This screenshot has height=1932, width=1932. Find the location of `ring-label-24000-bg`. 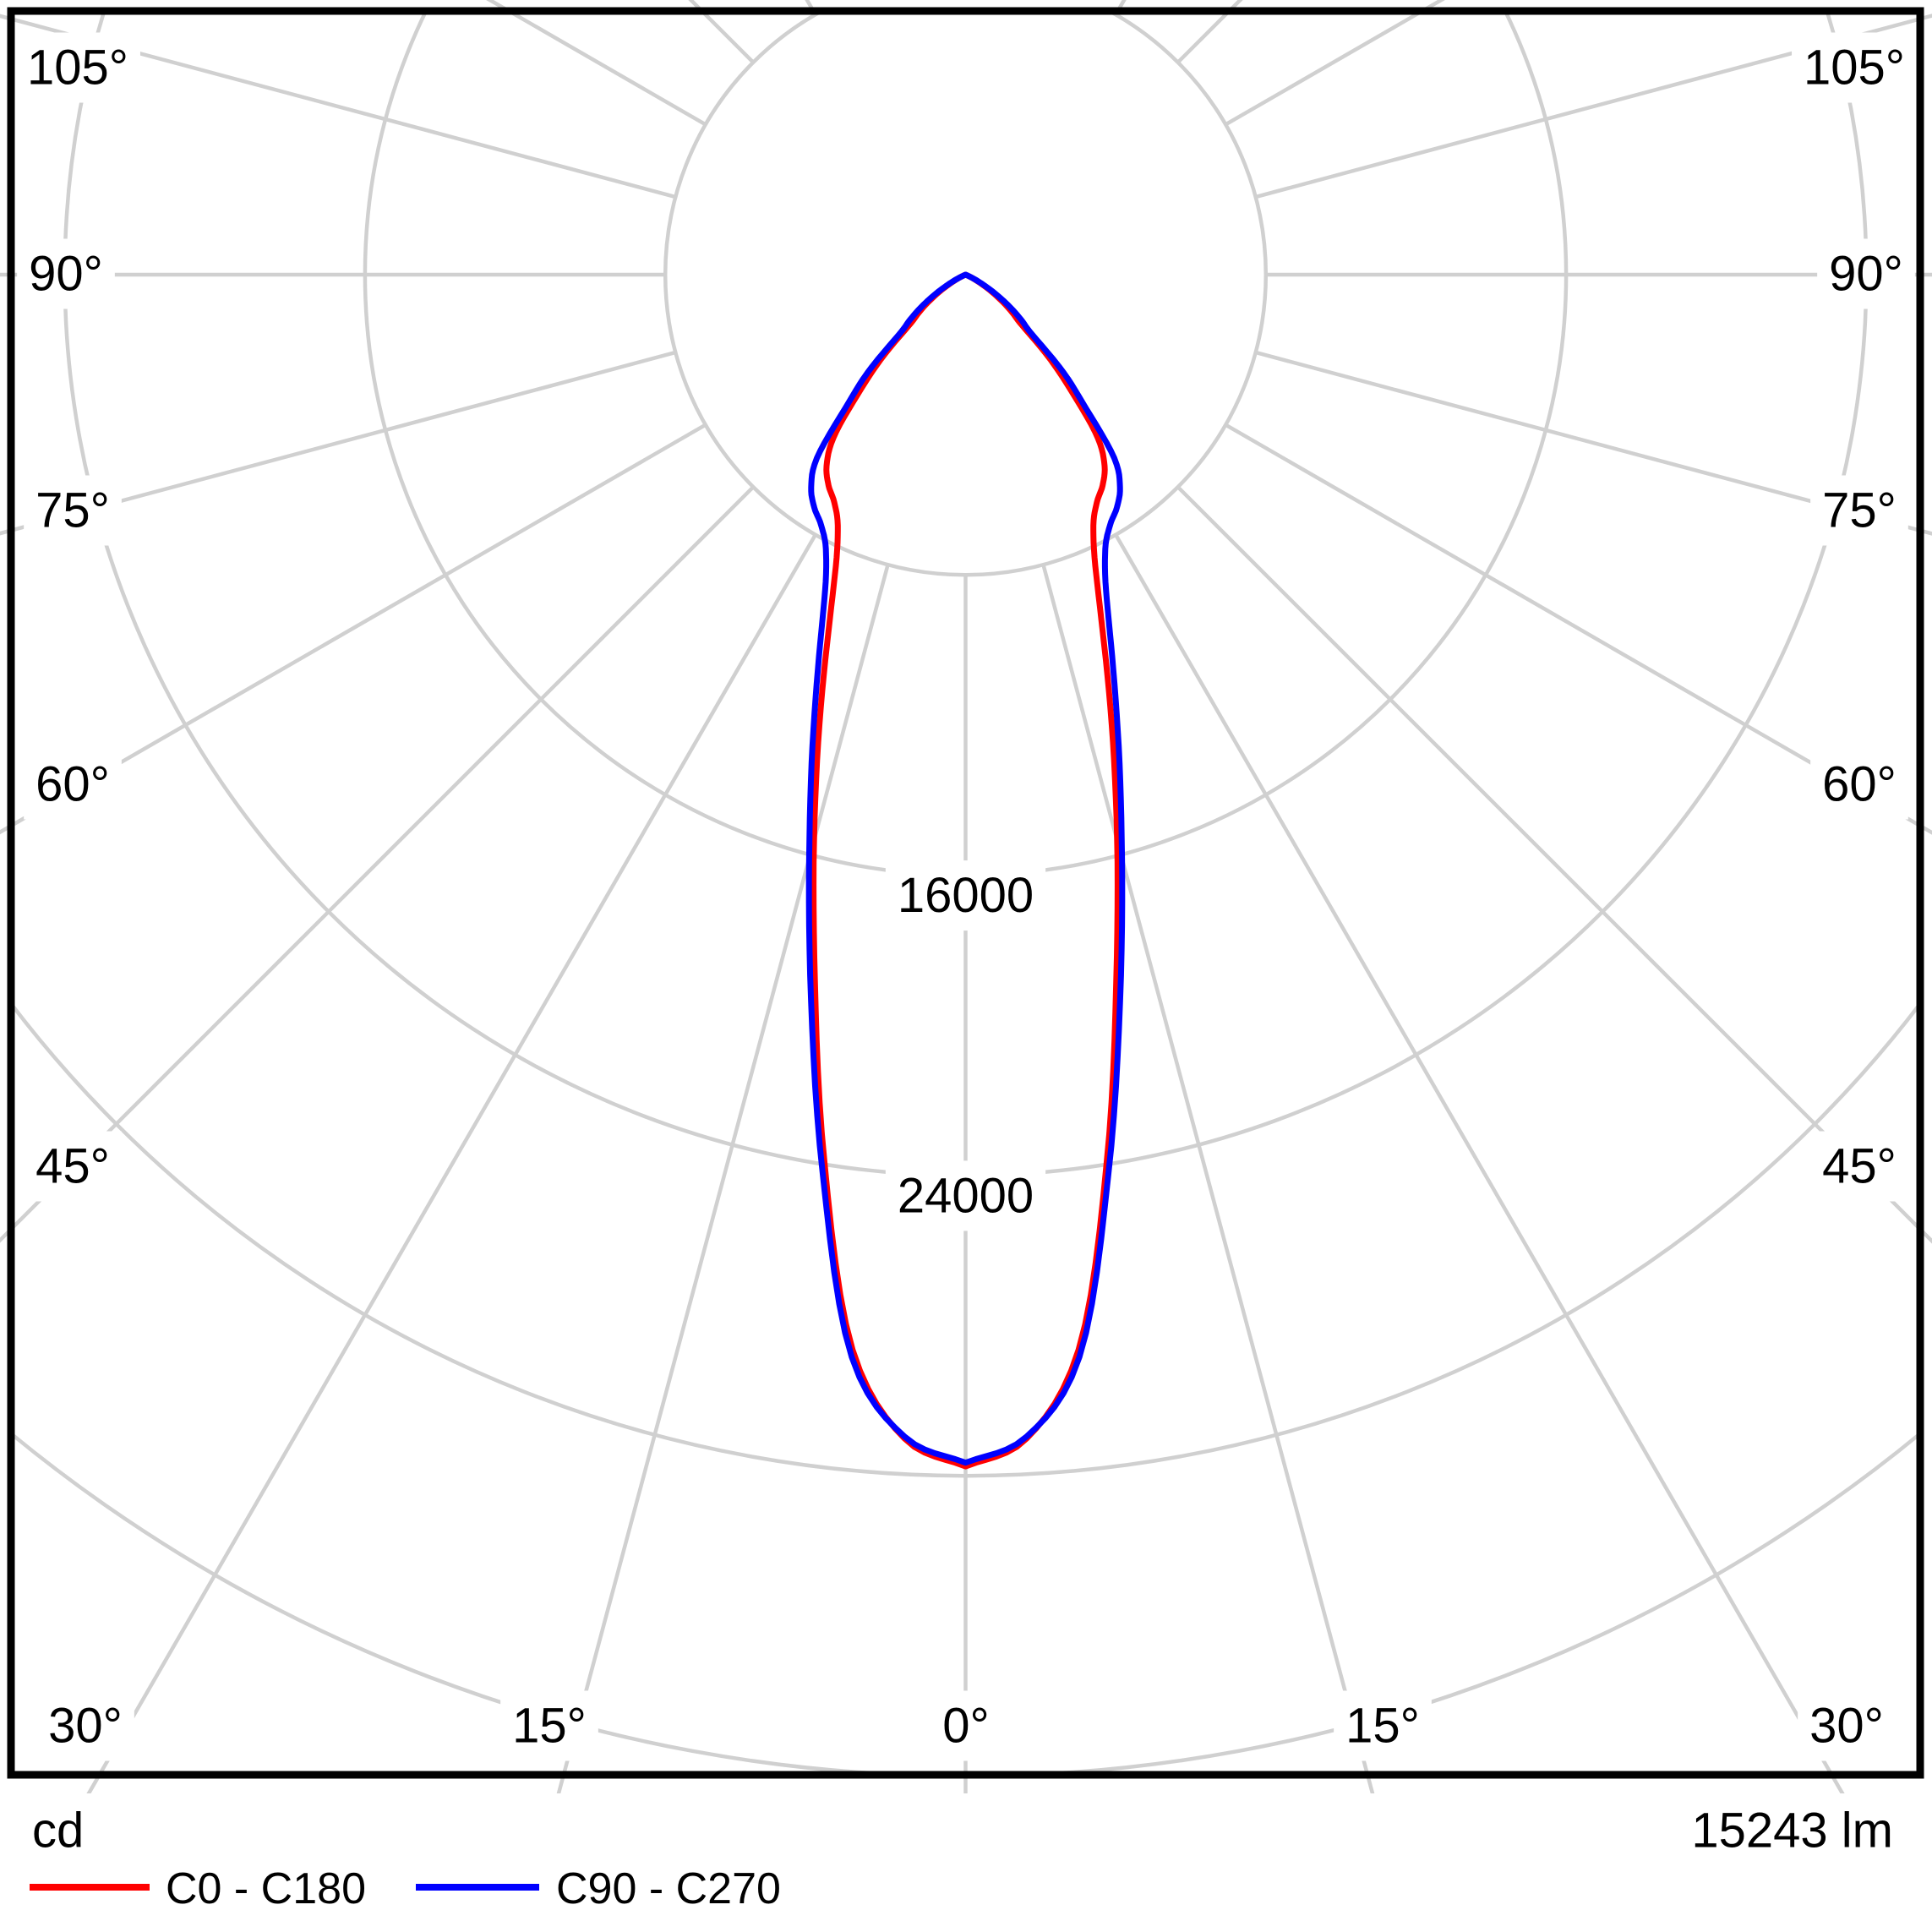

ring-label-24000-bg is located at coordinates (965, 1195).